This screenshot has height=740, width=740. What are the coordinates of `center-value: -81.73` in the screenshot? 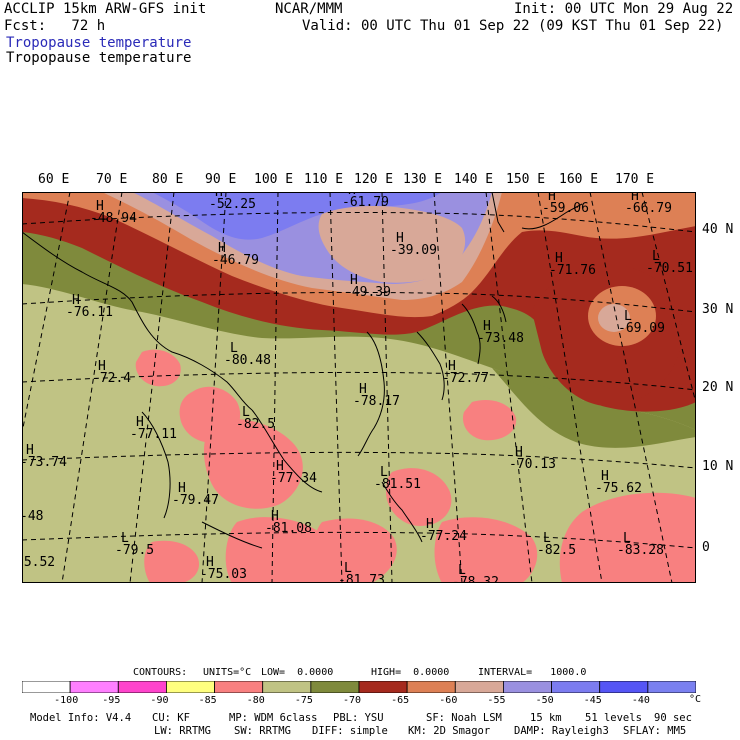 It's located at (361, 578).